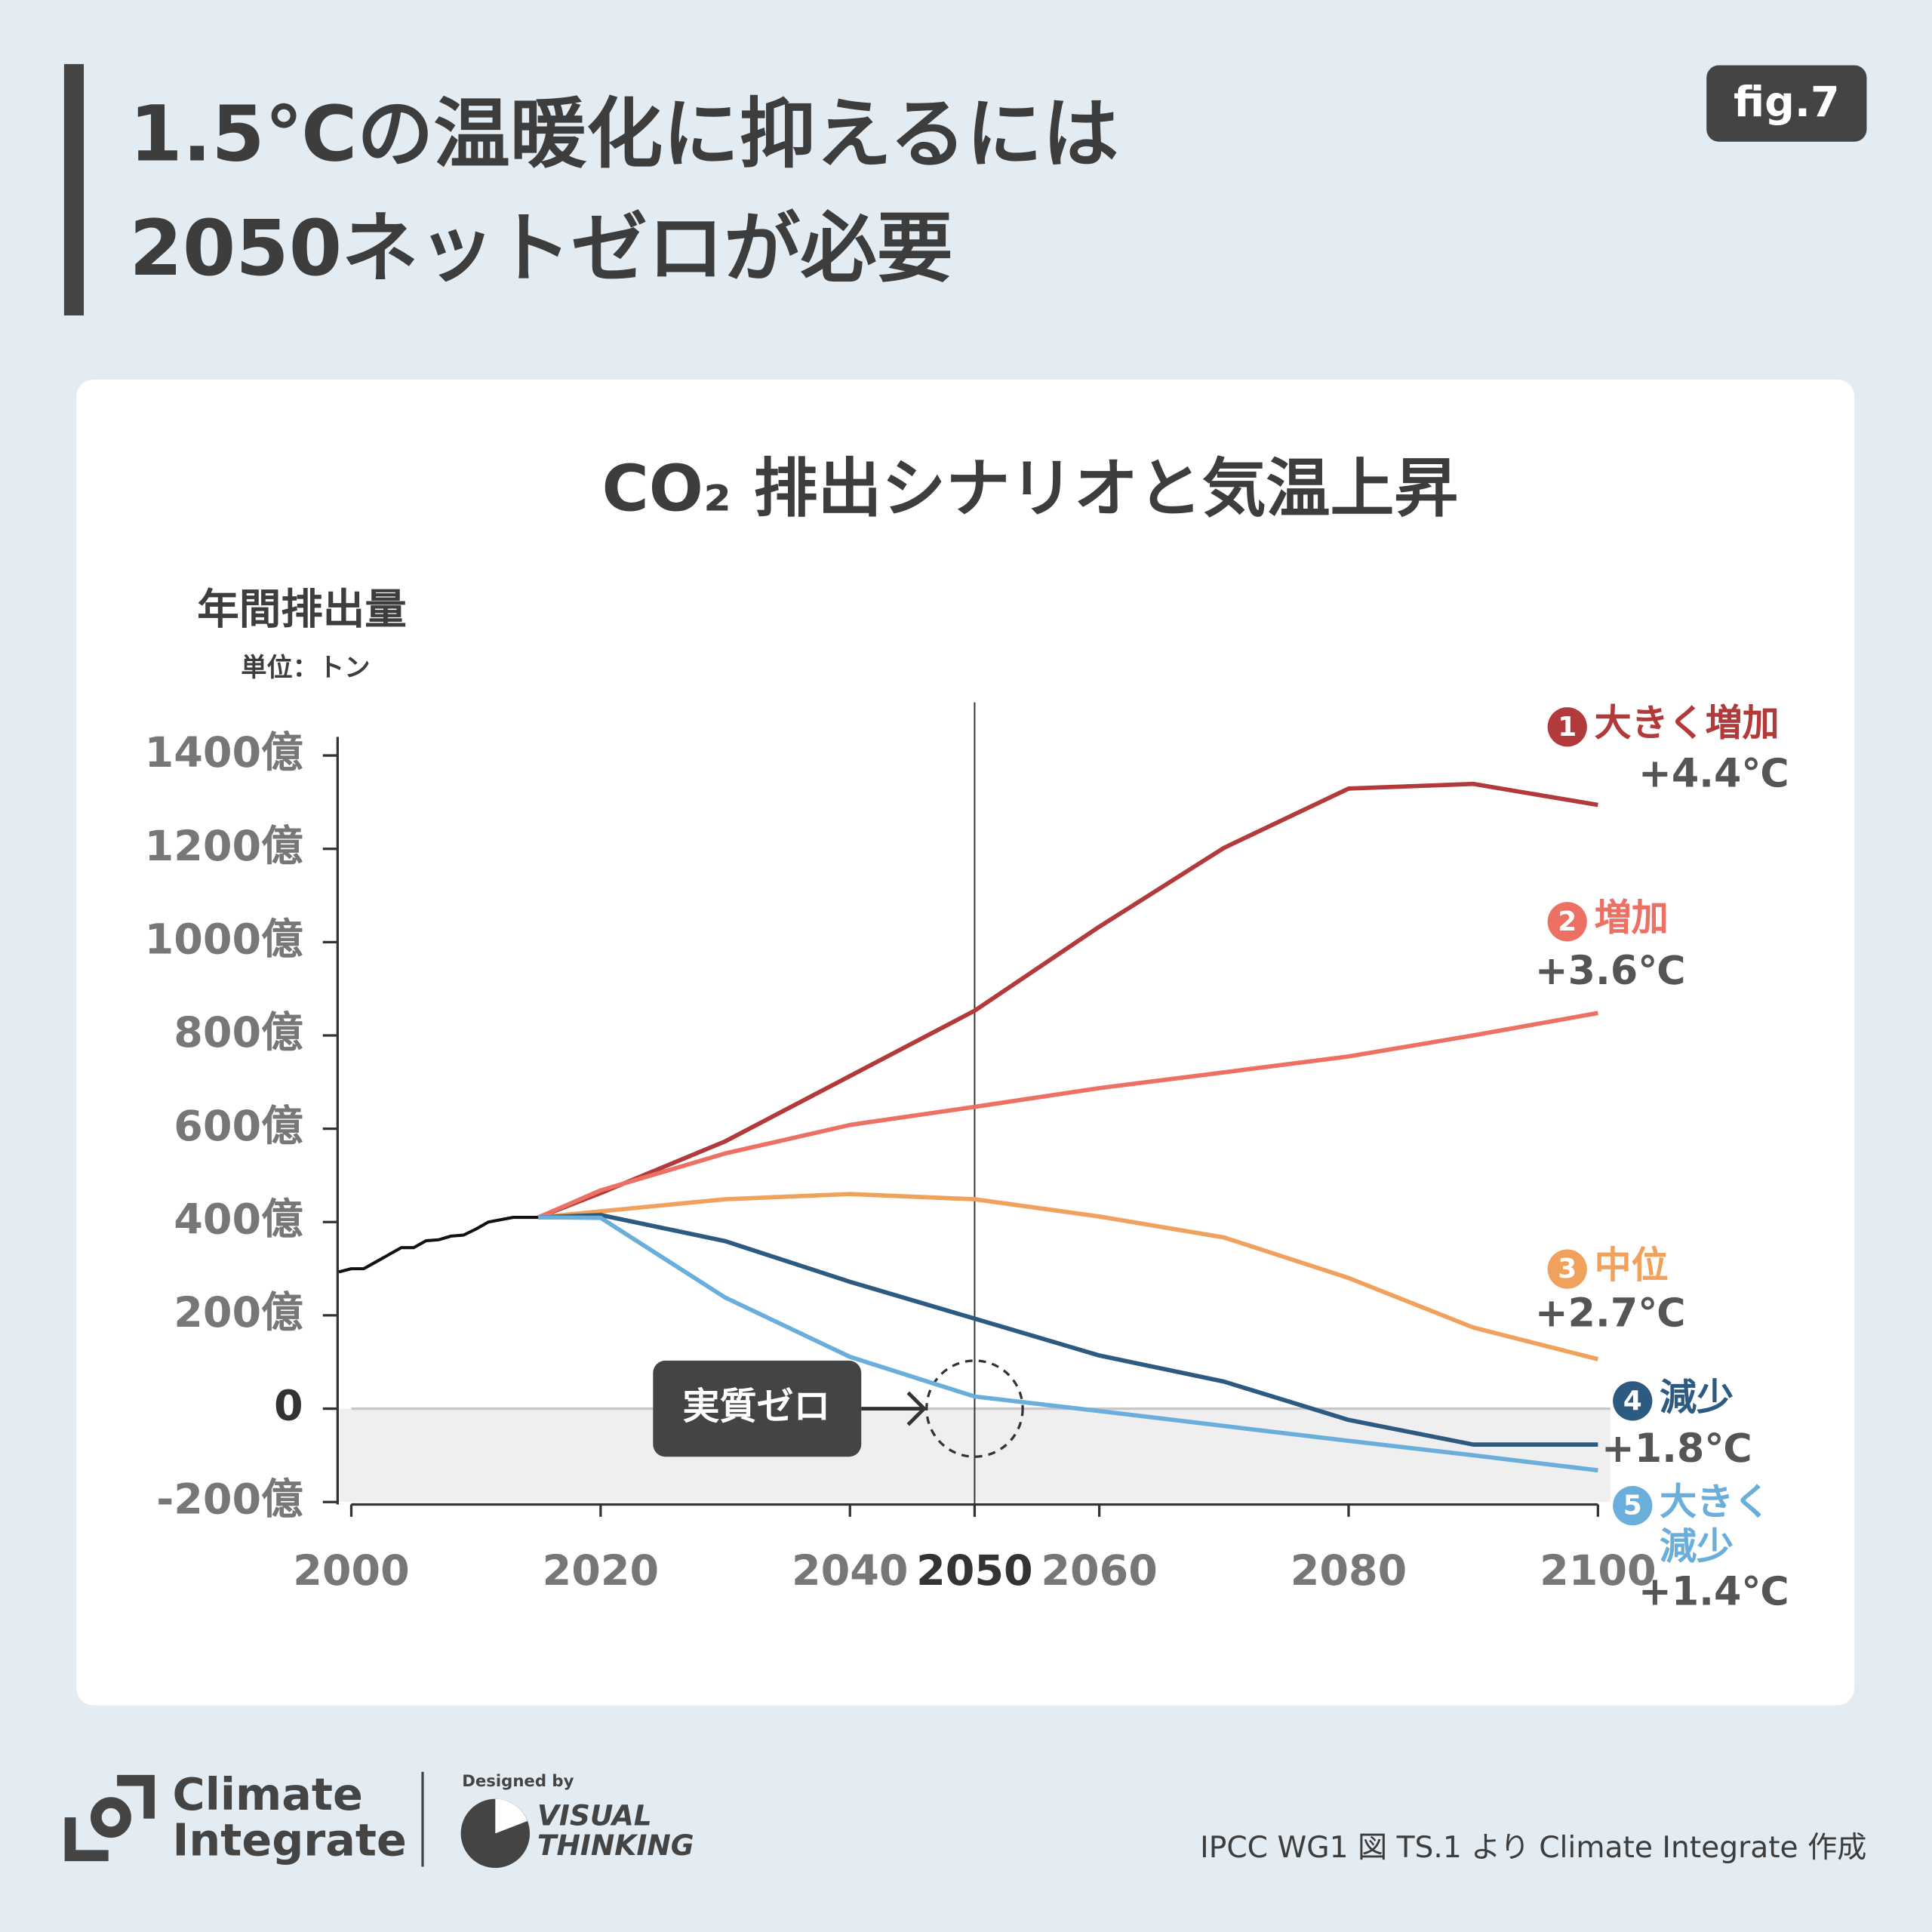 This screenshot has width=1932, height=1932. I want to click on legend-badge-number: 4, so click(1632, 1401).